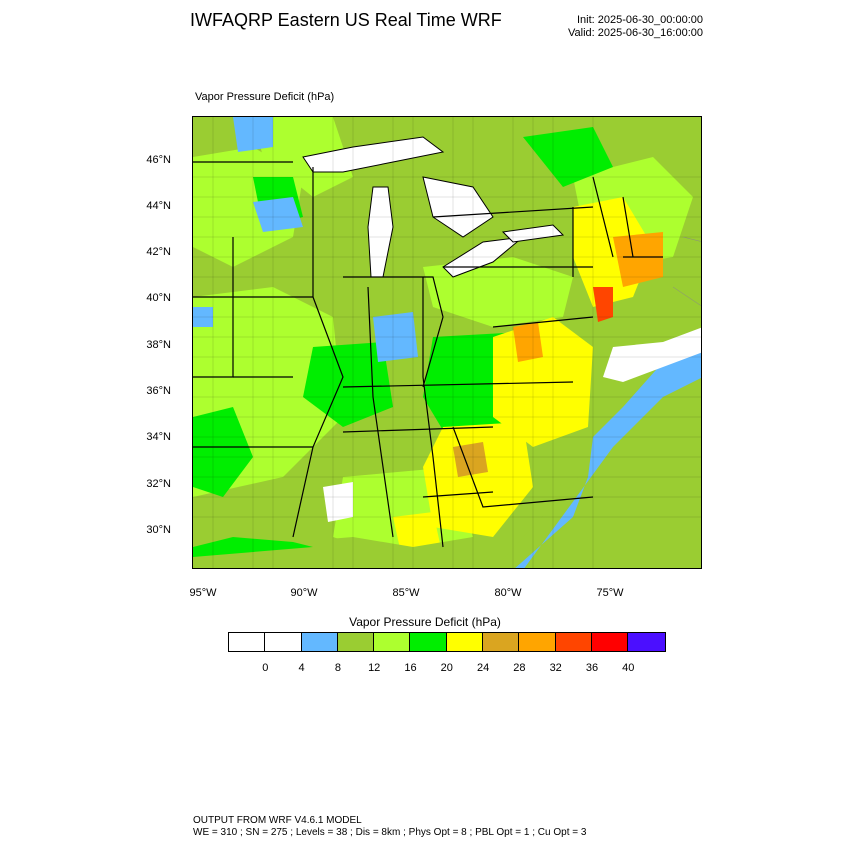  What do you see at coordinates (337, 668) in the screenshot?
I see `colorbar-tick-label: 8` at bounding box center [337, 668].